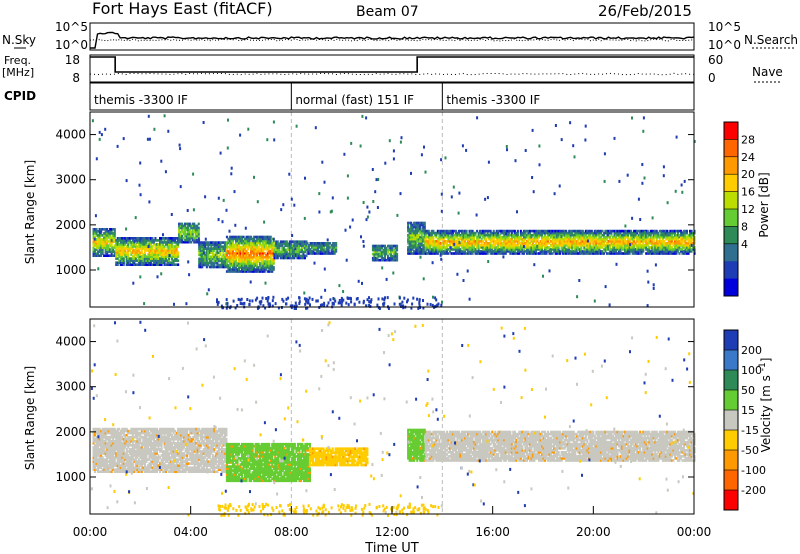 This screenshot has height=554, width=800. Describe the element at coordinates (748, 192) in the screenshot. I see `colorbar-tick-label: 16` at that location.